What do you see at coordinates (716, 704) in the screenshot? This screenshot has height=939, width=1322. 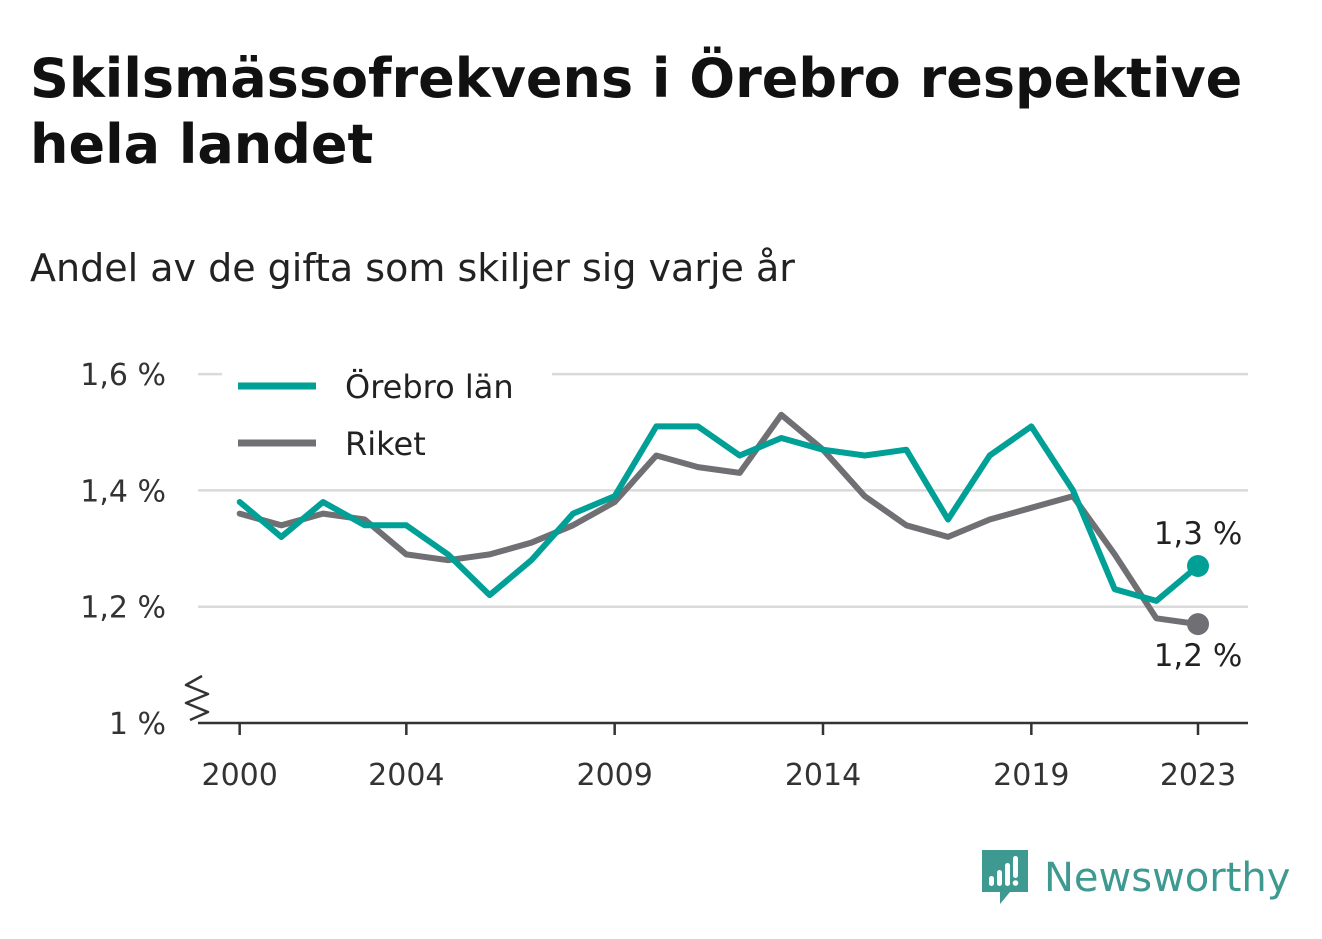 I see `axes` at bounding box center [716, 704].